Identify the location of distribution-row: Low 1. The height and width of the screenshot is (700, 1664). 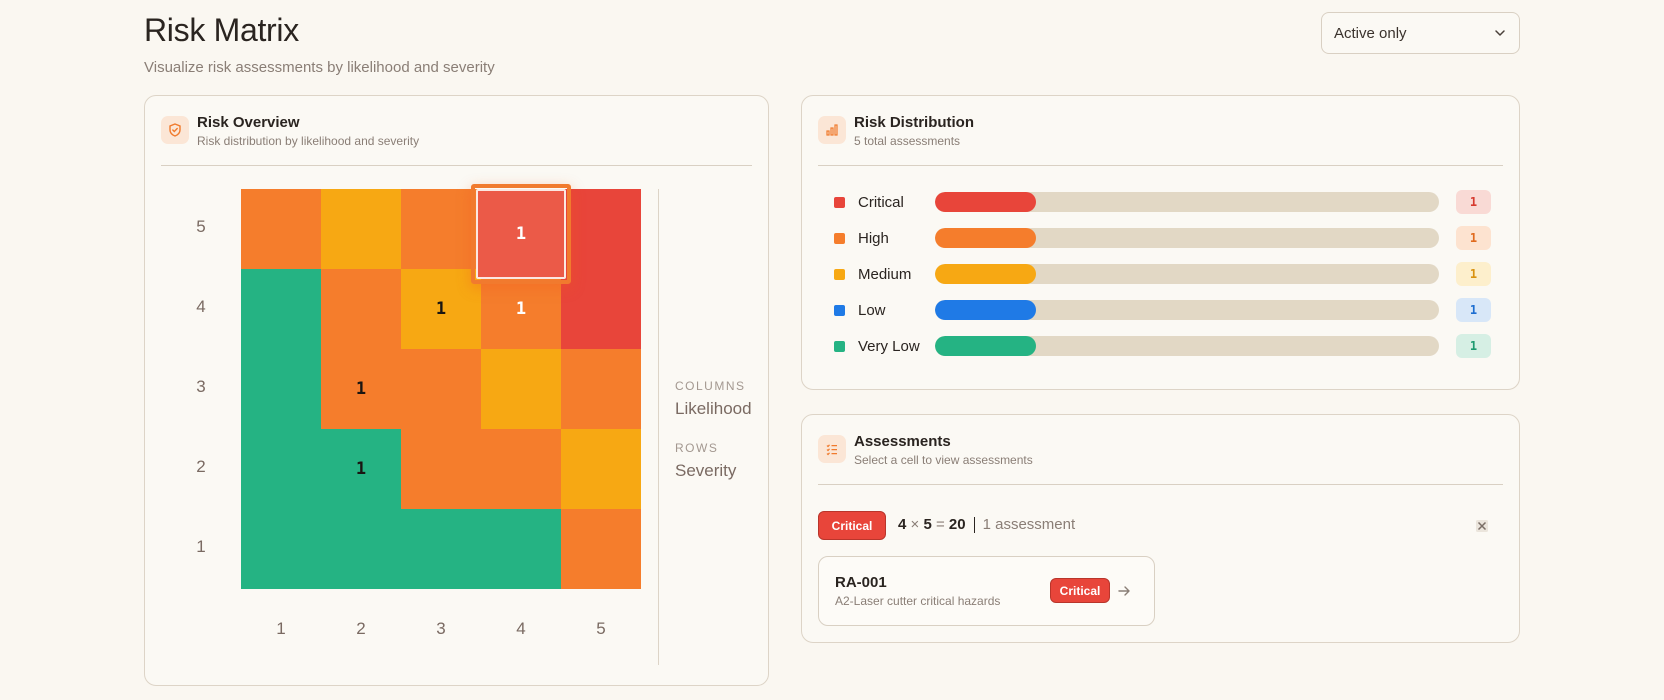
(1162, 310).